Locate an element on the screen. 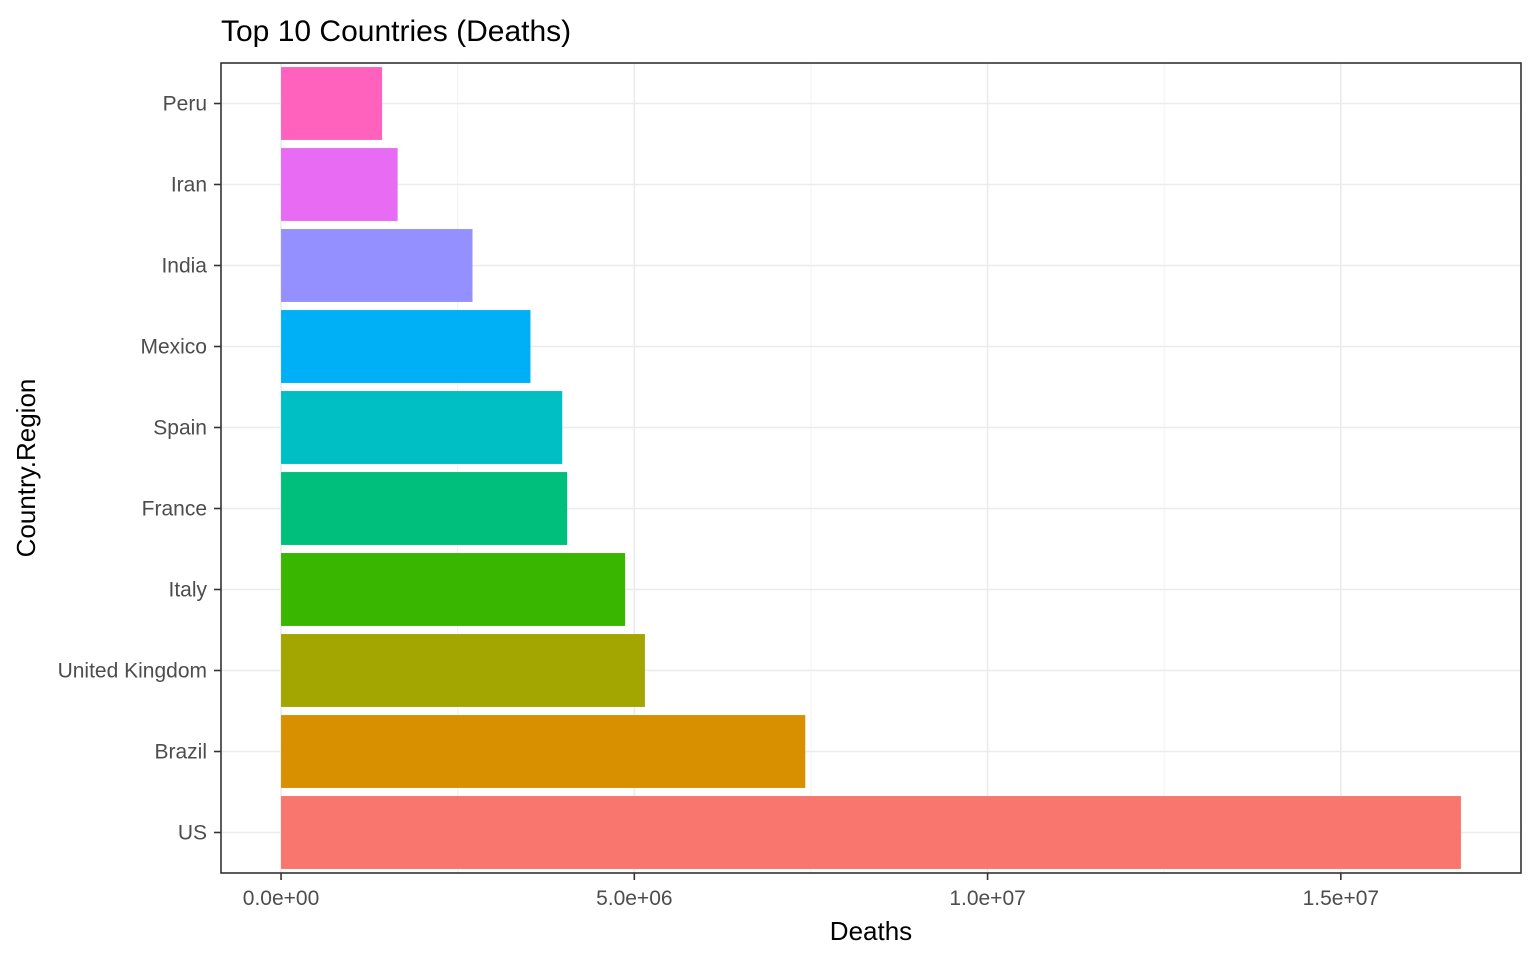 The image size is (1536, 960). x-axis-title: Deaths is located at coordinates (871, 931).